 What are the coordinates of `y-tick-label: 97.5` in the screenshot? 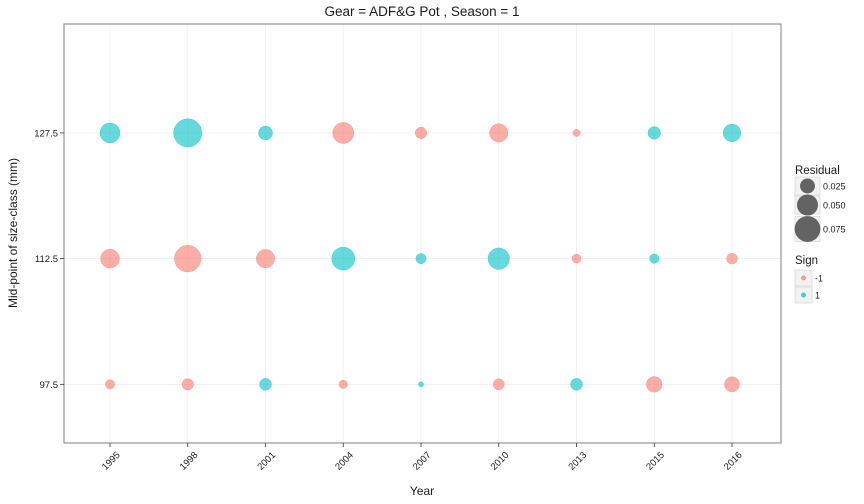 It's located at (49, 385).